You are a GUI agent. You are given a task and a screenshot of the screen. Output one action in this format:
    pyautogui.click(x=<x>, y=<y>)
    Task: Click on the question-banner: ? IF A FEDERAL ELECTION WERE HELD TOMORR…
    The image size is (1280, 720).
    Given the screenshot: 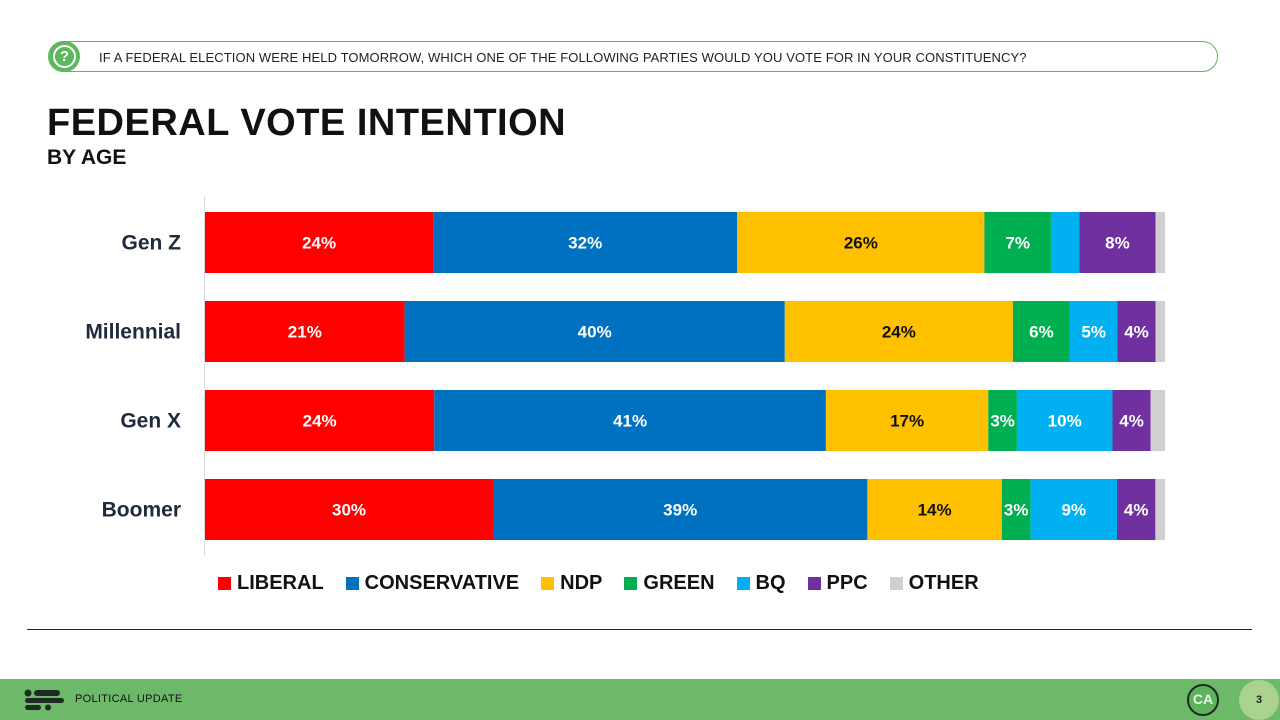 What is the action you would take?
    pyautogui.click(x=633, y=56)
    